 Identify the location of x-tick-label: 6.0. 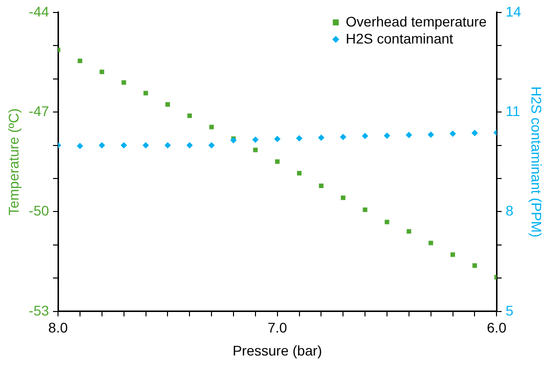
(496, 328).